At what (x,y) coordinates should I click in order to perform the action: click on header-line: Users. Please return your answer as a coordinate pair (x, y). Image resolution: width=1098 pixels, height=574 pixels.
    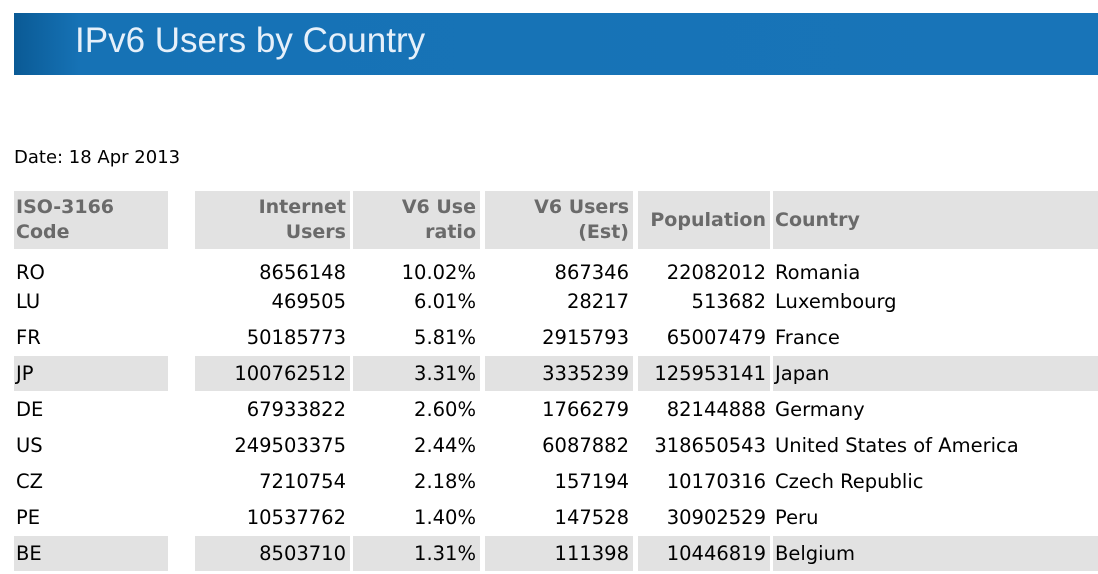
    Looking at the image, I should click on (315, 232).